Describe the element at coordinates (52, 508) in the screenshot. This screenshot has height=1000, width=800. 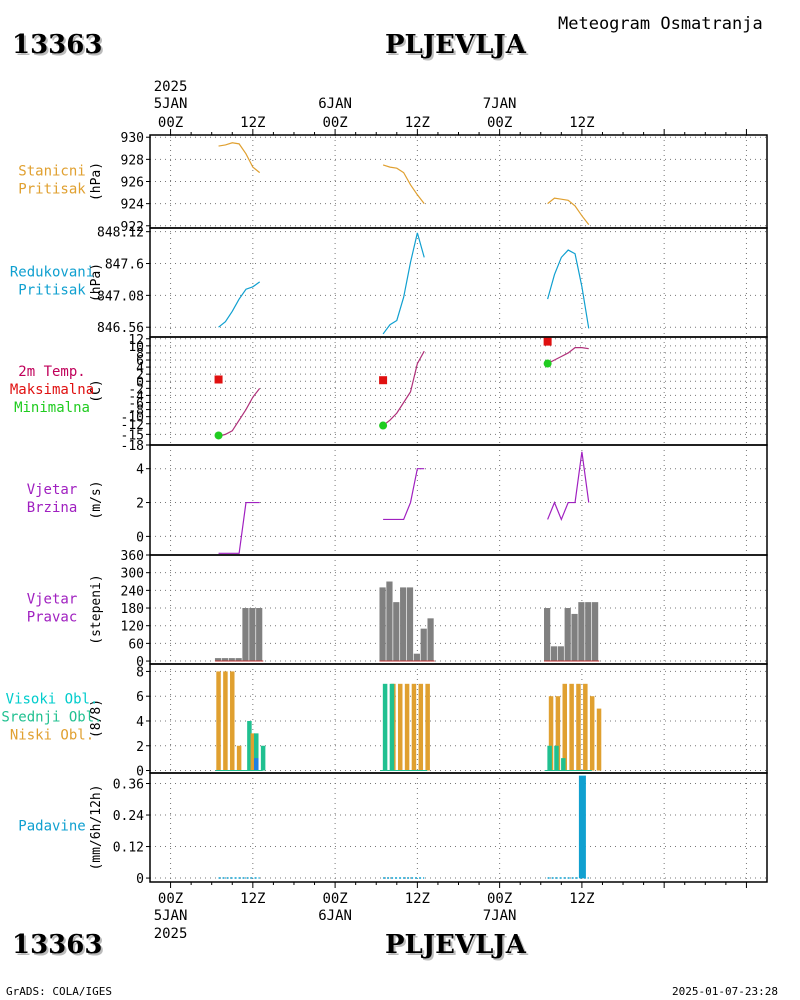
I see `panel-label: Brzina` at that location.